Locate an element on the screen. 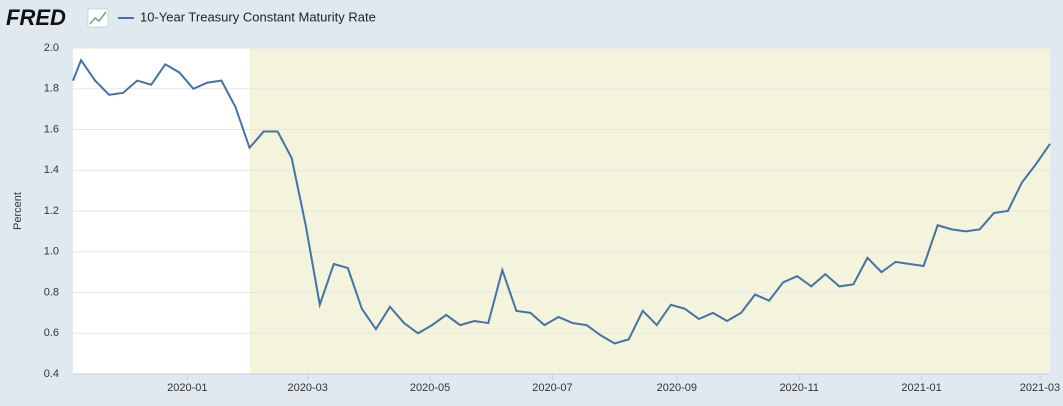  x-tick-label: 2020-09 is located at coordinates (677, 388).